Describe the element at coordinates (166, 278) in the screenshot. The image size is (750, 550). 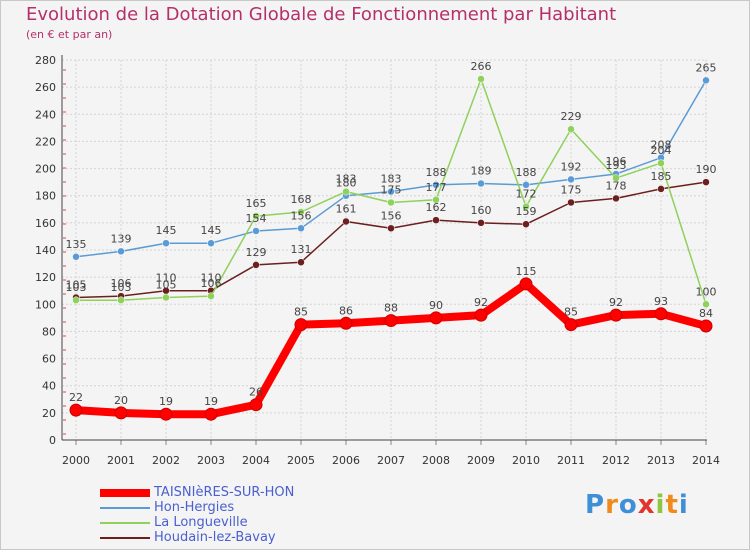
I see `data-label: 110` at that location.